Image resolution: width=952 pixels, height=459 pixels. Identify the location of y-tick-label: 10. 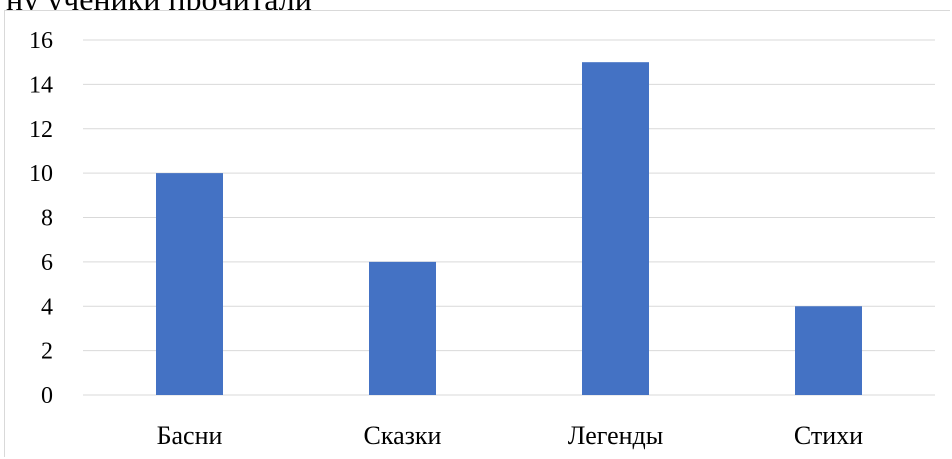
(41, 174).